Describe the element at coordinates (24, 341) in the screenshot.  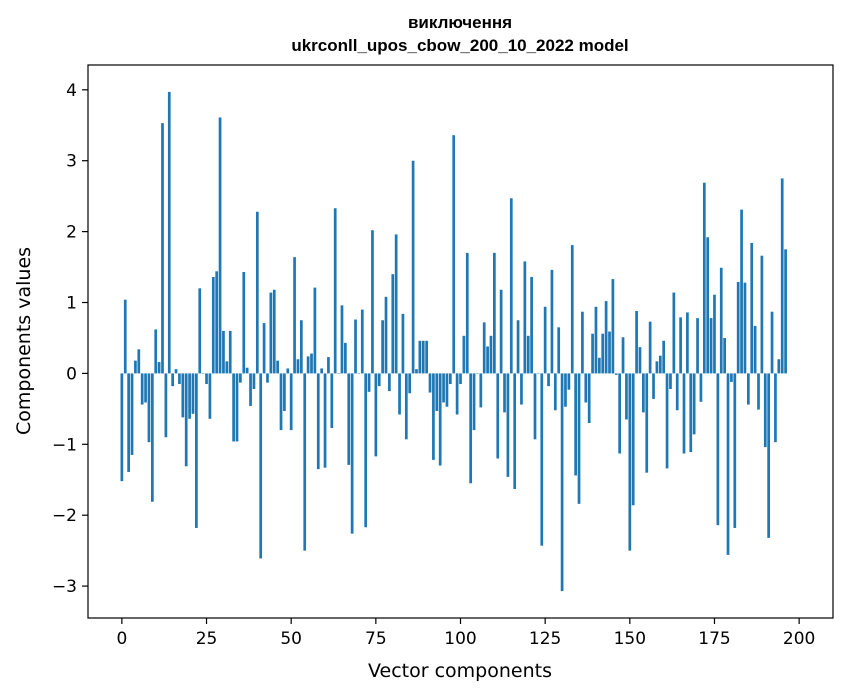
I see `y-axis-label: Components values` at that location.